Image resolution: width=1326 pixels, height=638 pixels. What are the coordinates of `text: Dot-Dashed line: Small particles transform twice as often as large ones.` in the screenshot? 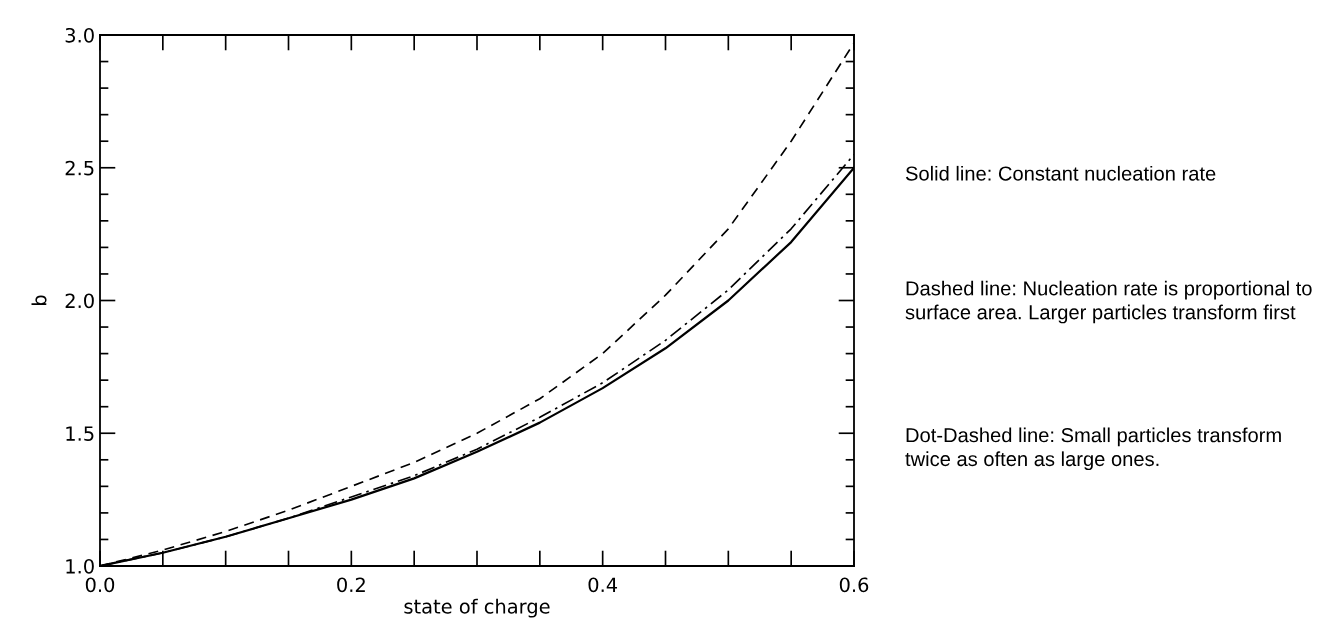 It's located at (1093, 449).